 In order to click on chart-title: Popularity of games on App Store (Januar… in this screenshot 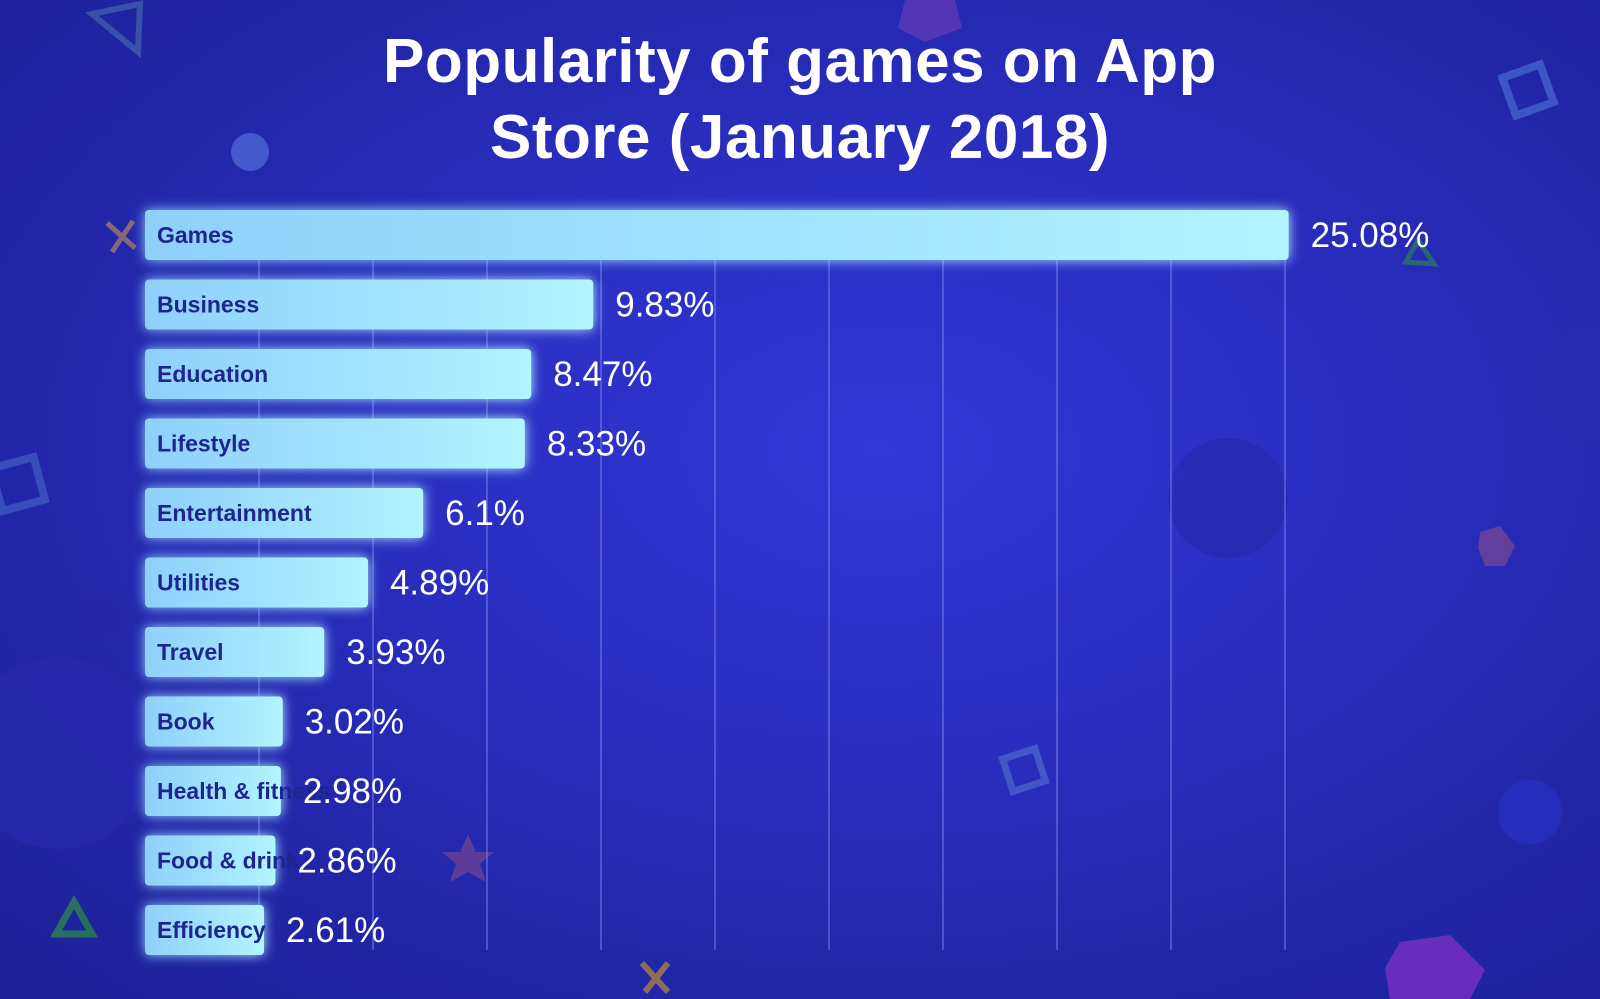, I will do `click(800, 99)`.